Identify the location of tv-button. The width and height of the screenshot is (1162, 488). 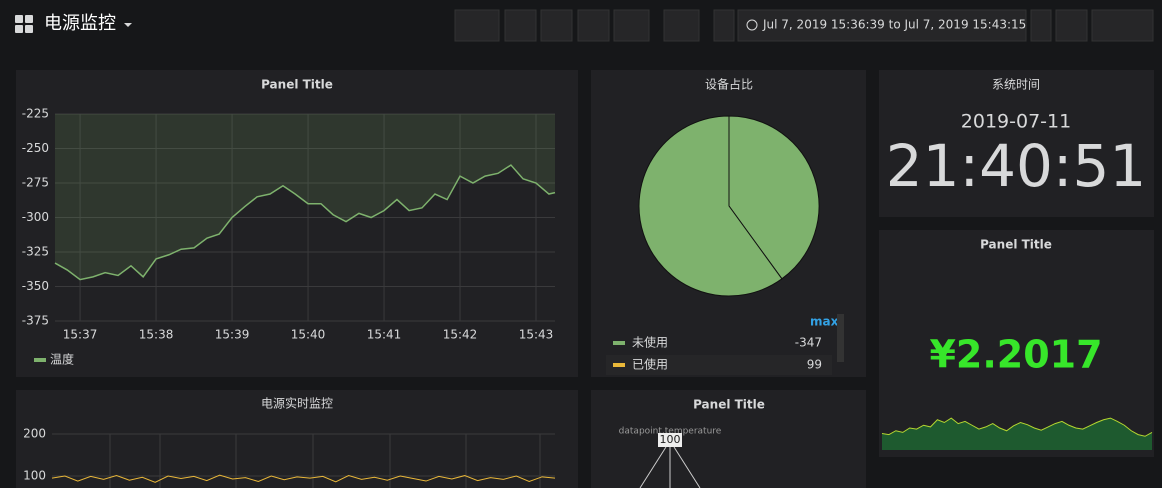
(681, 25).